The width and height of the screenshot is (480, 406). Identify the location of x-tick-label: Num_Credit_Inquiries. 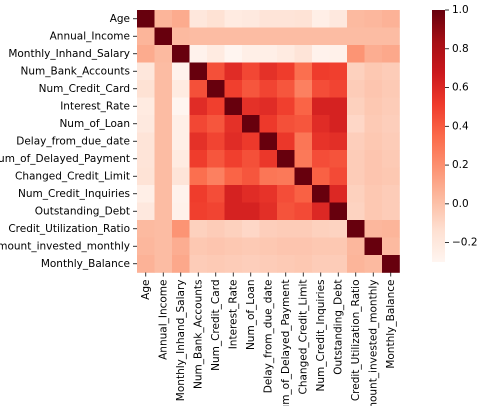
(321, 336).